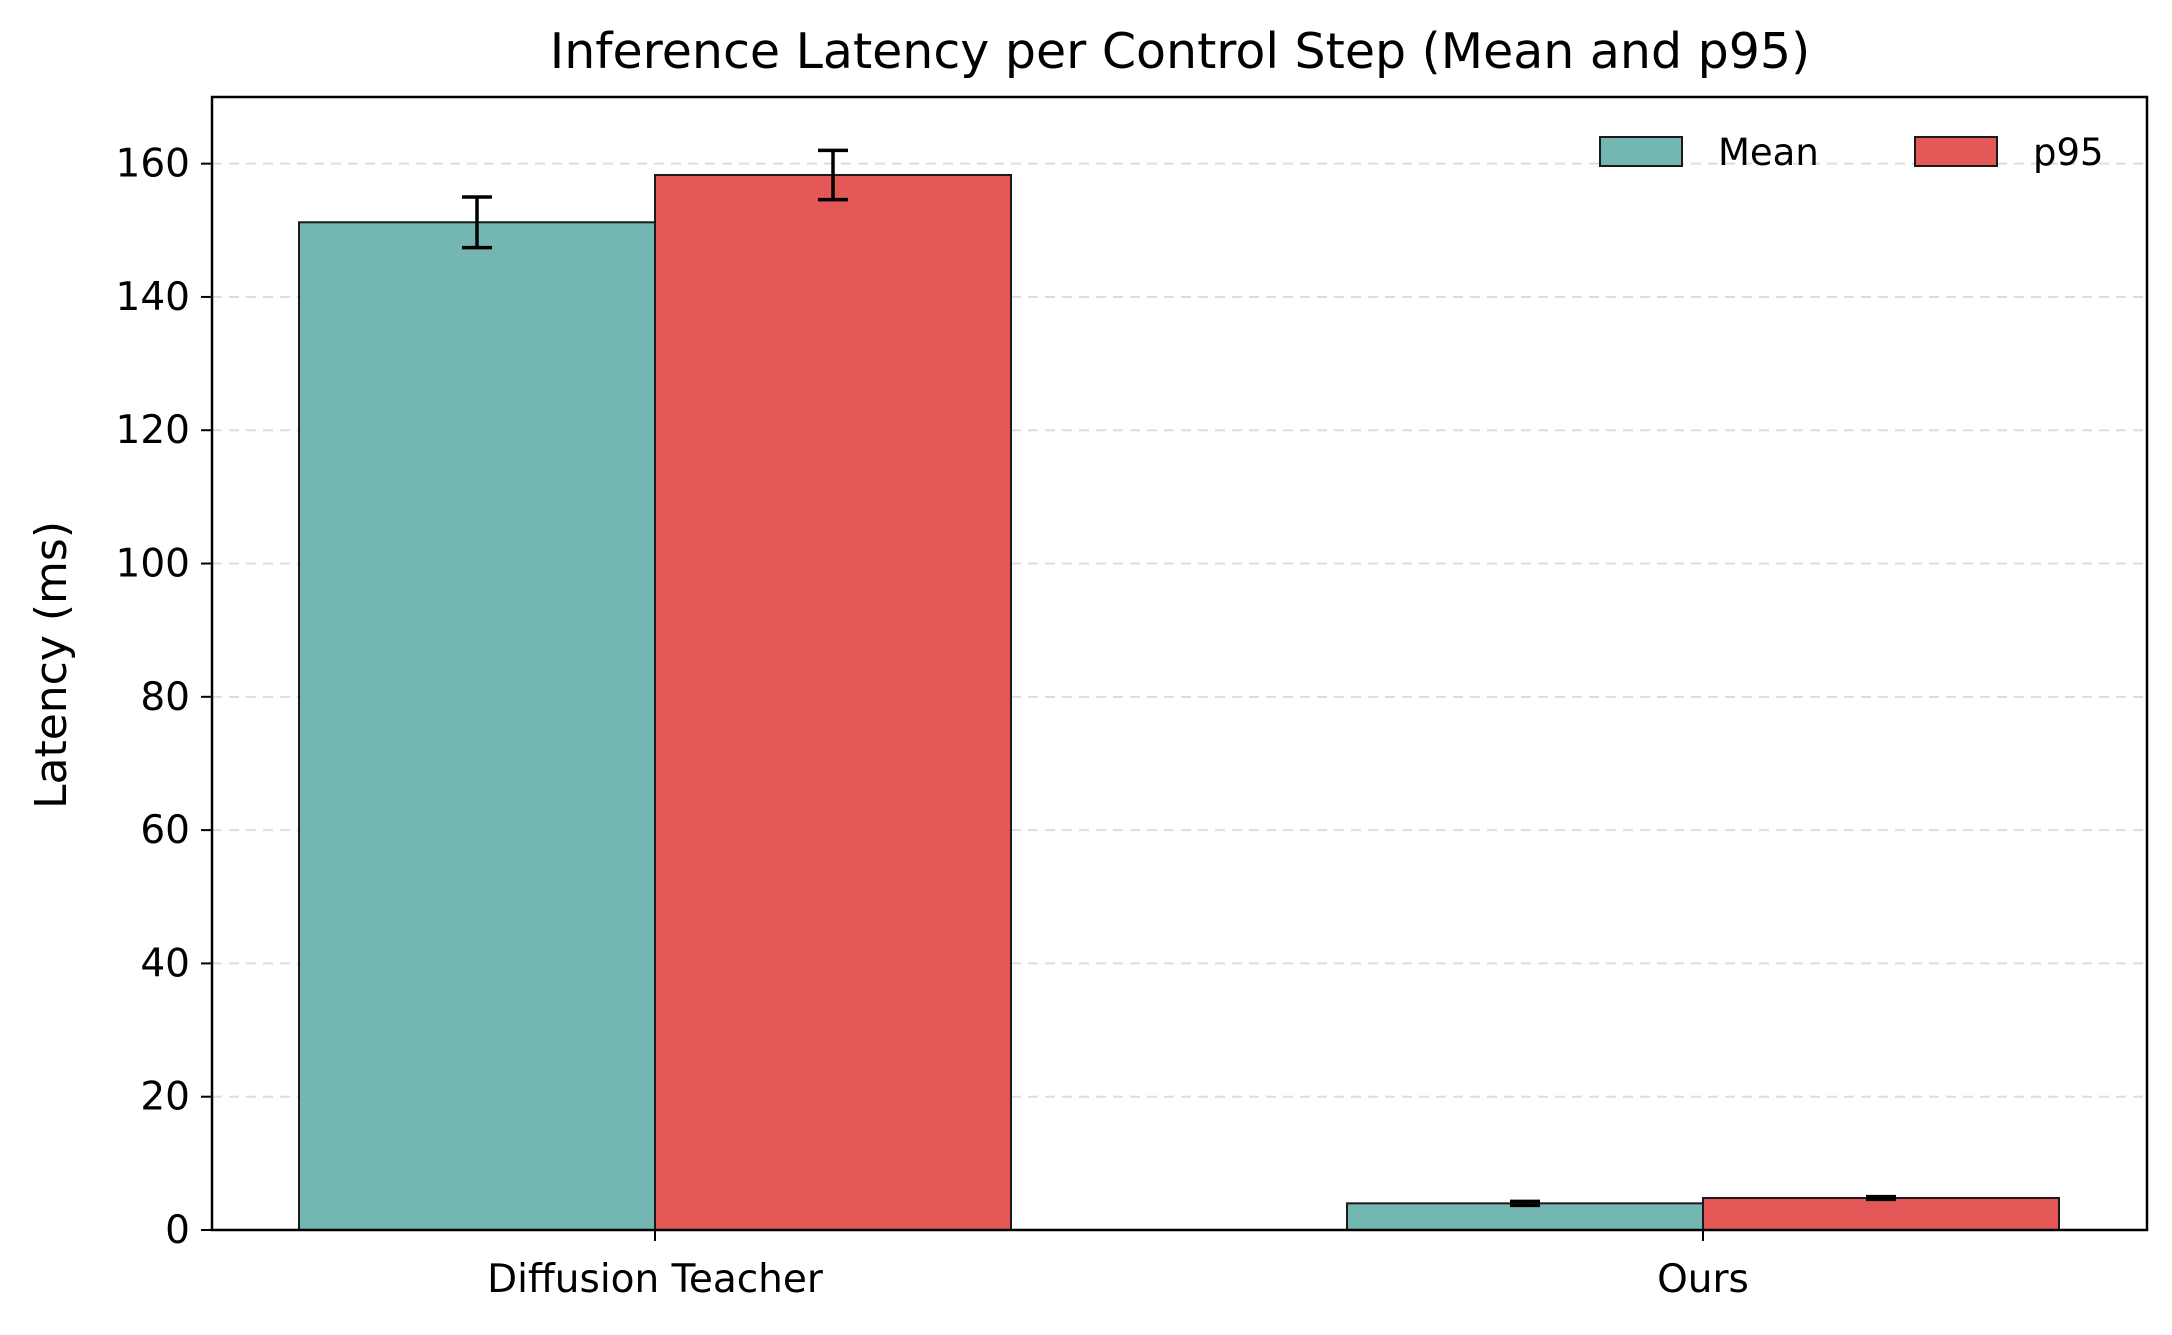  What do you see at coordinates (153, 297) in the screenshot?
I see `y-tick-label: 140` at bounding box center [153, 297].